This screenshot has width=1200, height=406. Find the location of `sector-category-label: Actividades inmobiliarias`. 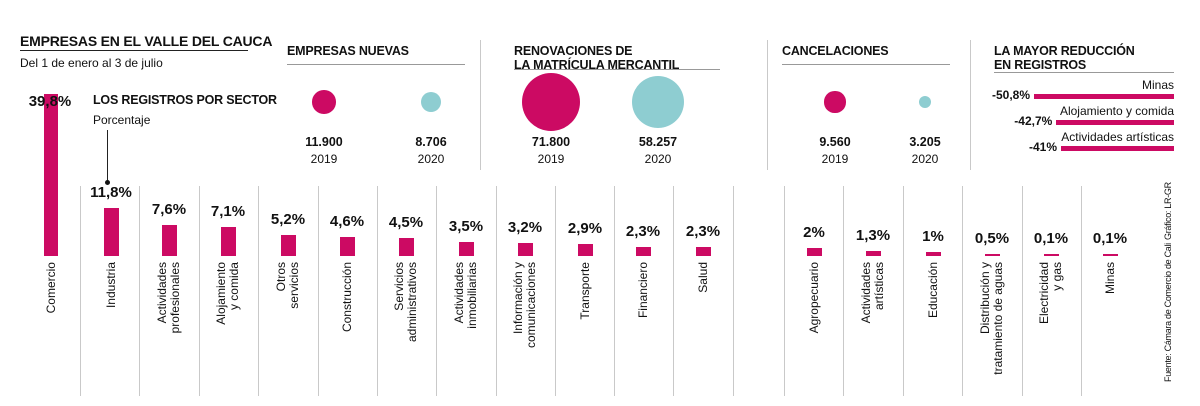

sector-category-label: Actividades inmobiliarias is located at coordinates (465, 332).